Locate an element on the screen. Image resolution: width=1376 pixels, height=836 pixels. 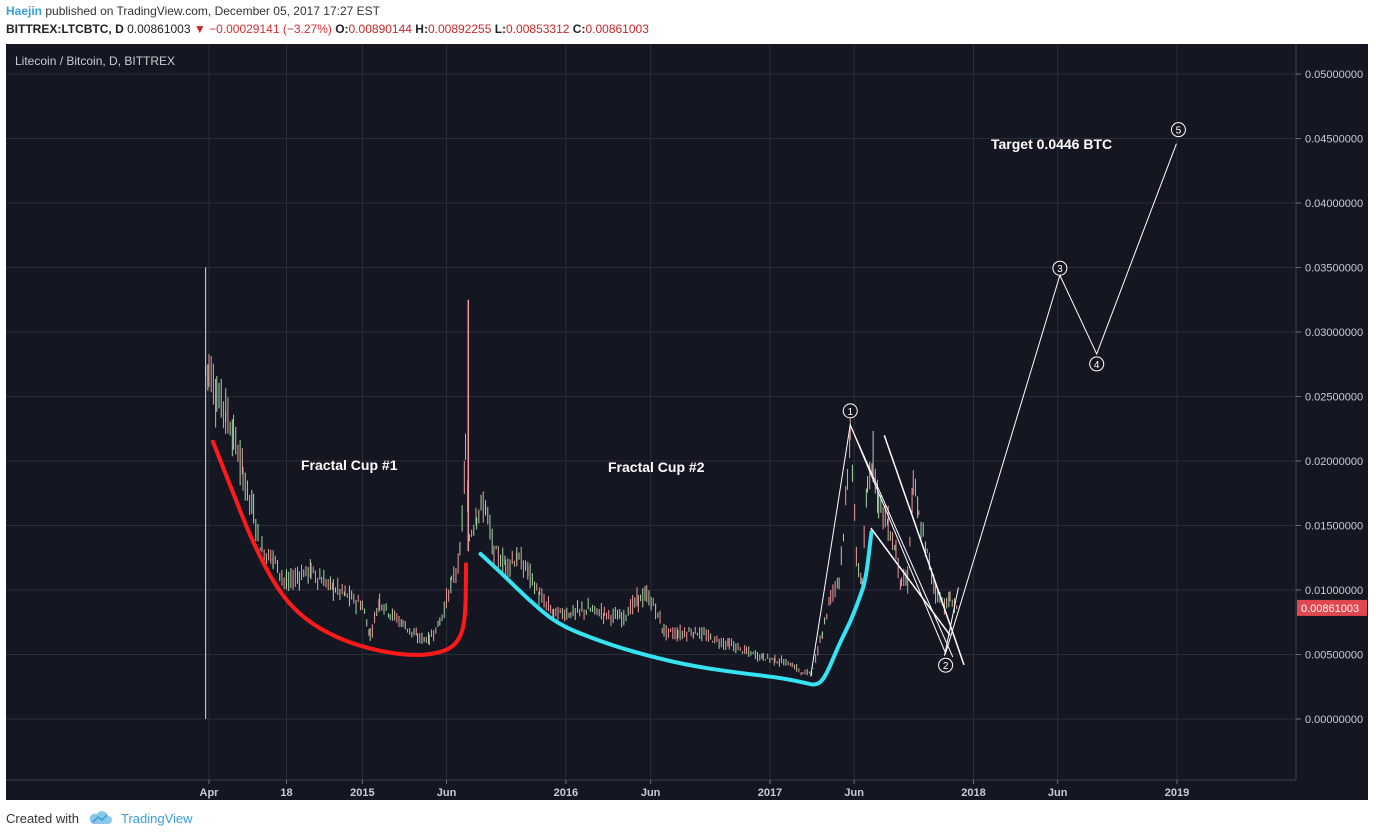
footer: Created with TradingView is located at coordinates (99, 818).